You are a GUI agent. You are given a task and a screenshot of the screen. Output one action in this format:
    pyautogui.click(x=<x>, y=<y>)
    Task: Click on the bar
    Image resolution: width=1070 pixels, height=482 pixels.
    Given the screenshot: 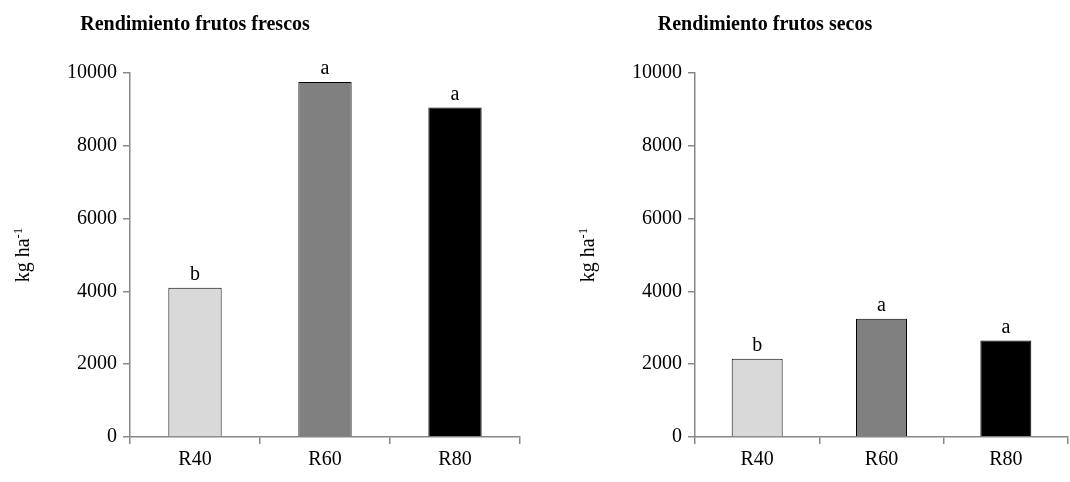 What is the action you would take?
    pyautogui.click(x=455, y=272)
    